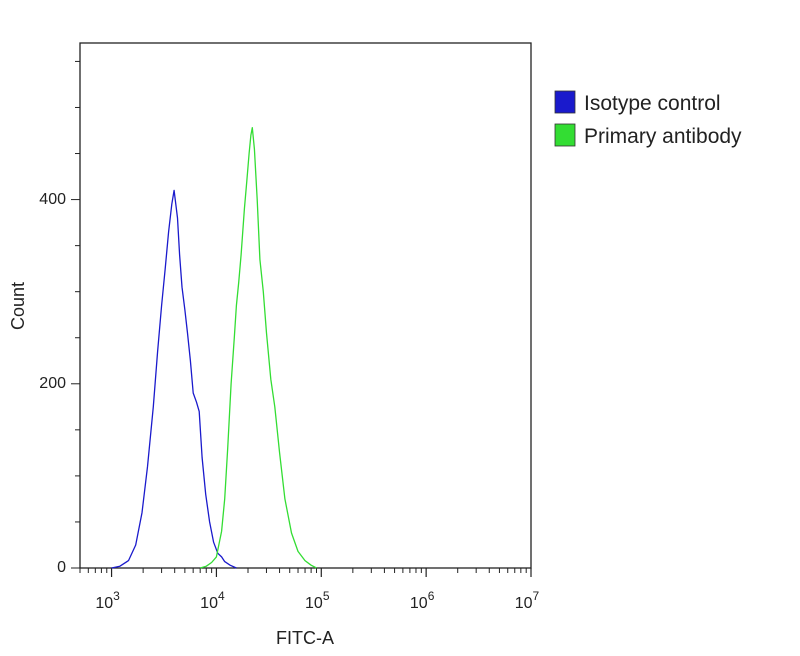 This screenshot has width=800, height=656. Describe the element at coordinates (305, 638) in the screenshot. I see `x-axis-title: FITC-A` at that location.